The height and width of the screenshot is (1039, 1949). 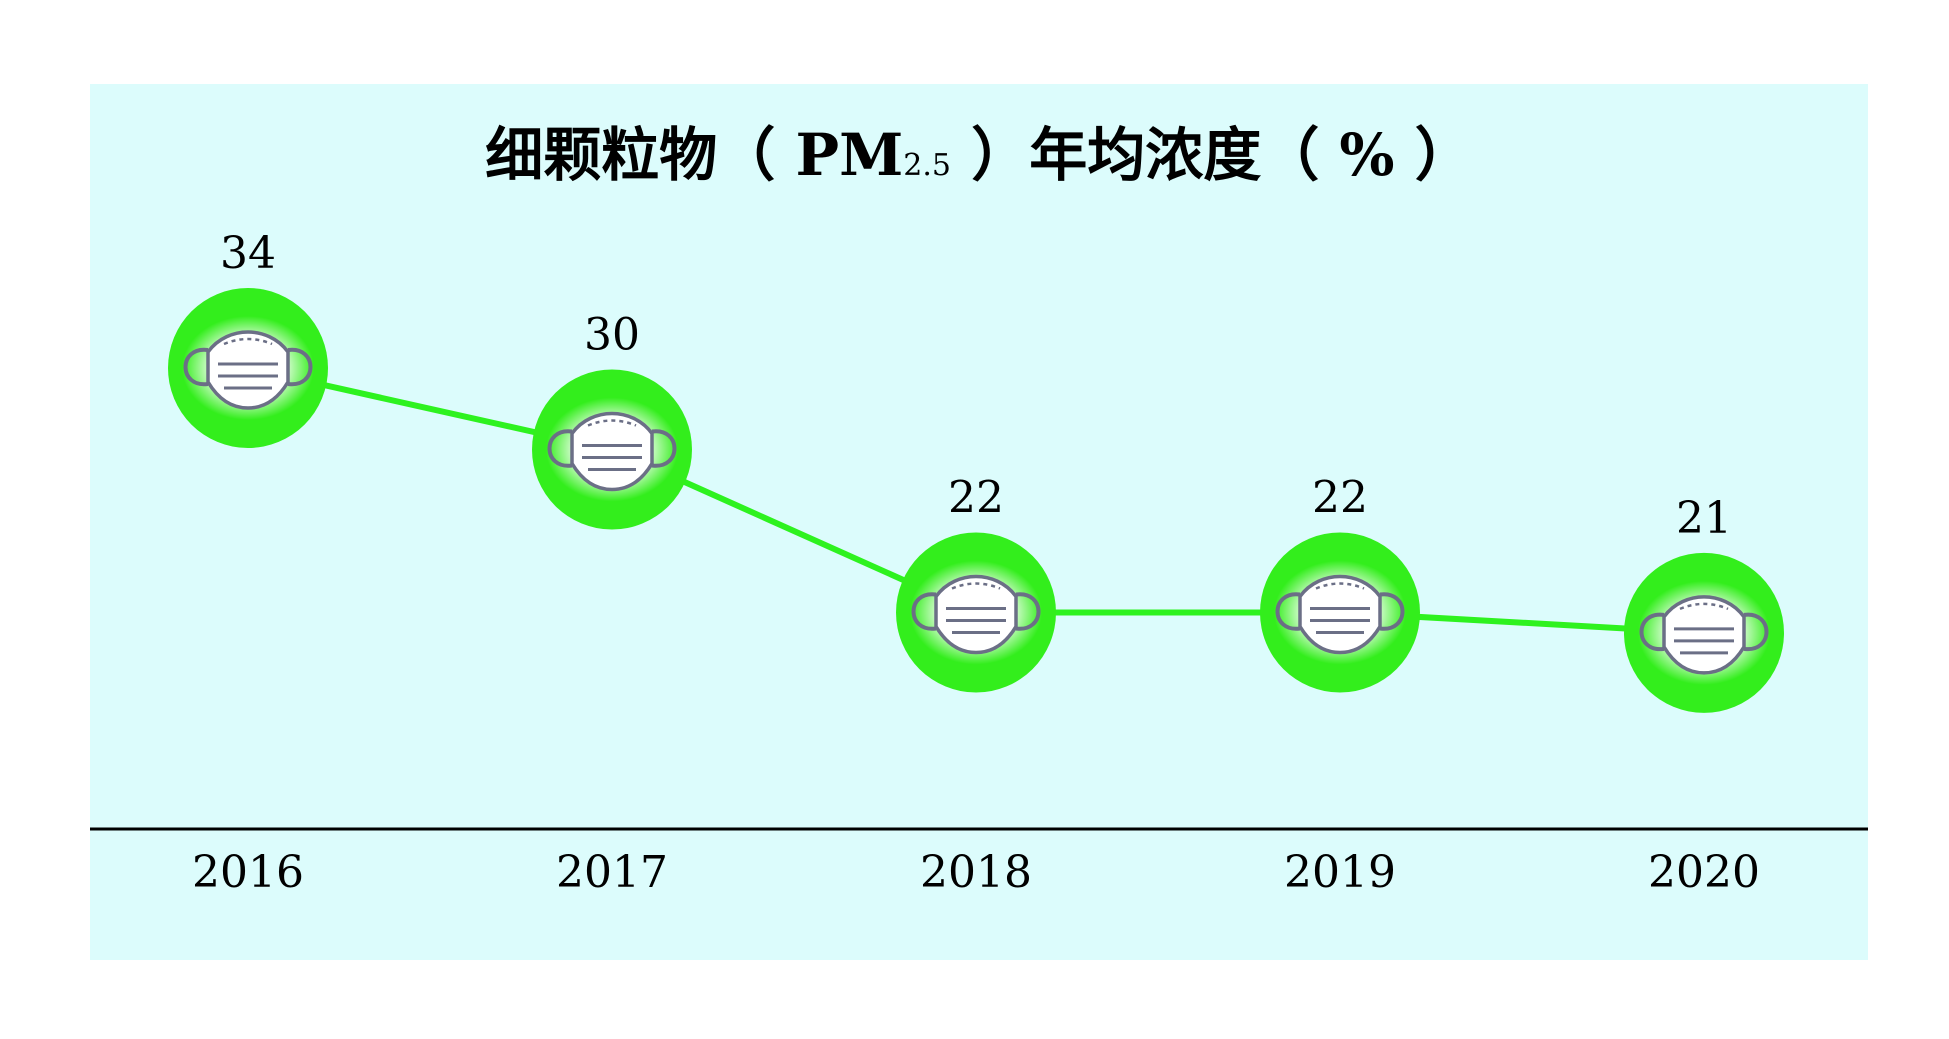 What do you see at coordinates (1340, 872) in the screenshot?
I see `x-tick-label: 2019` at bounding box center [1340, 872].